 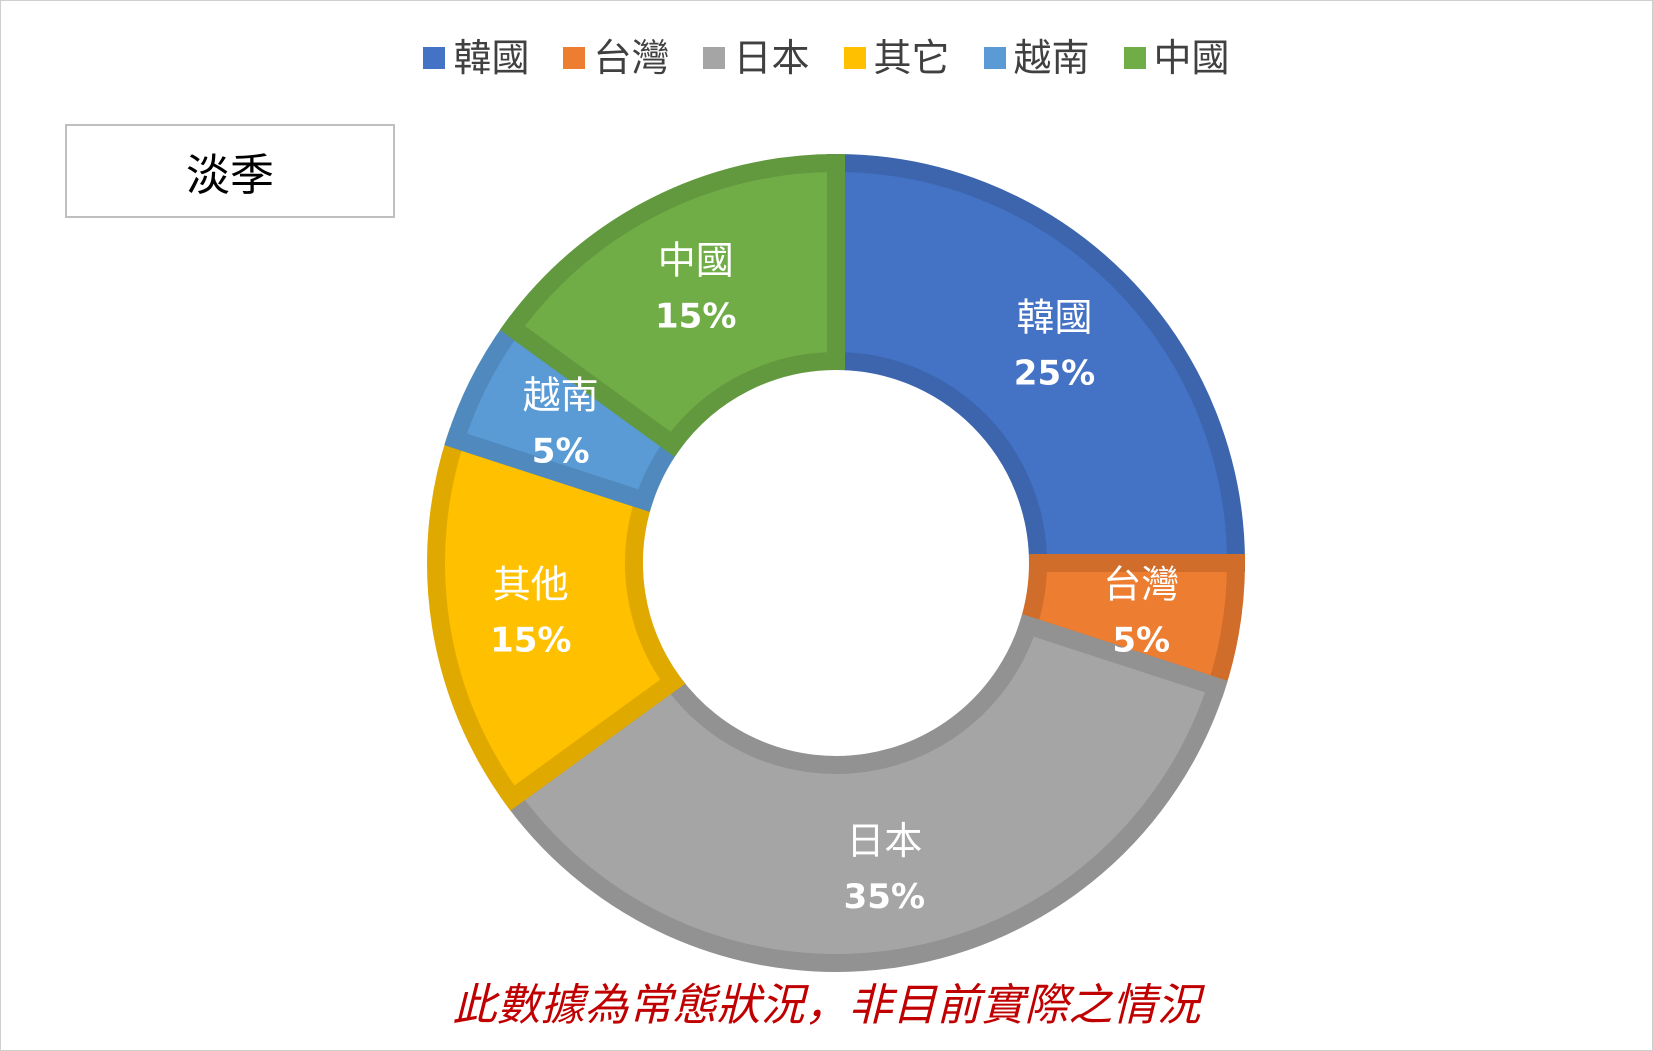 I want to click on legend-item-korea: 韓國, so click(x=476, y=58).